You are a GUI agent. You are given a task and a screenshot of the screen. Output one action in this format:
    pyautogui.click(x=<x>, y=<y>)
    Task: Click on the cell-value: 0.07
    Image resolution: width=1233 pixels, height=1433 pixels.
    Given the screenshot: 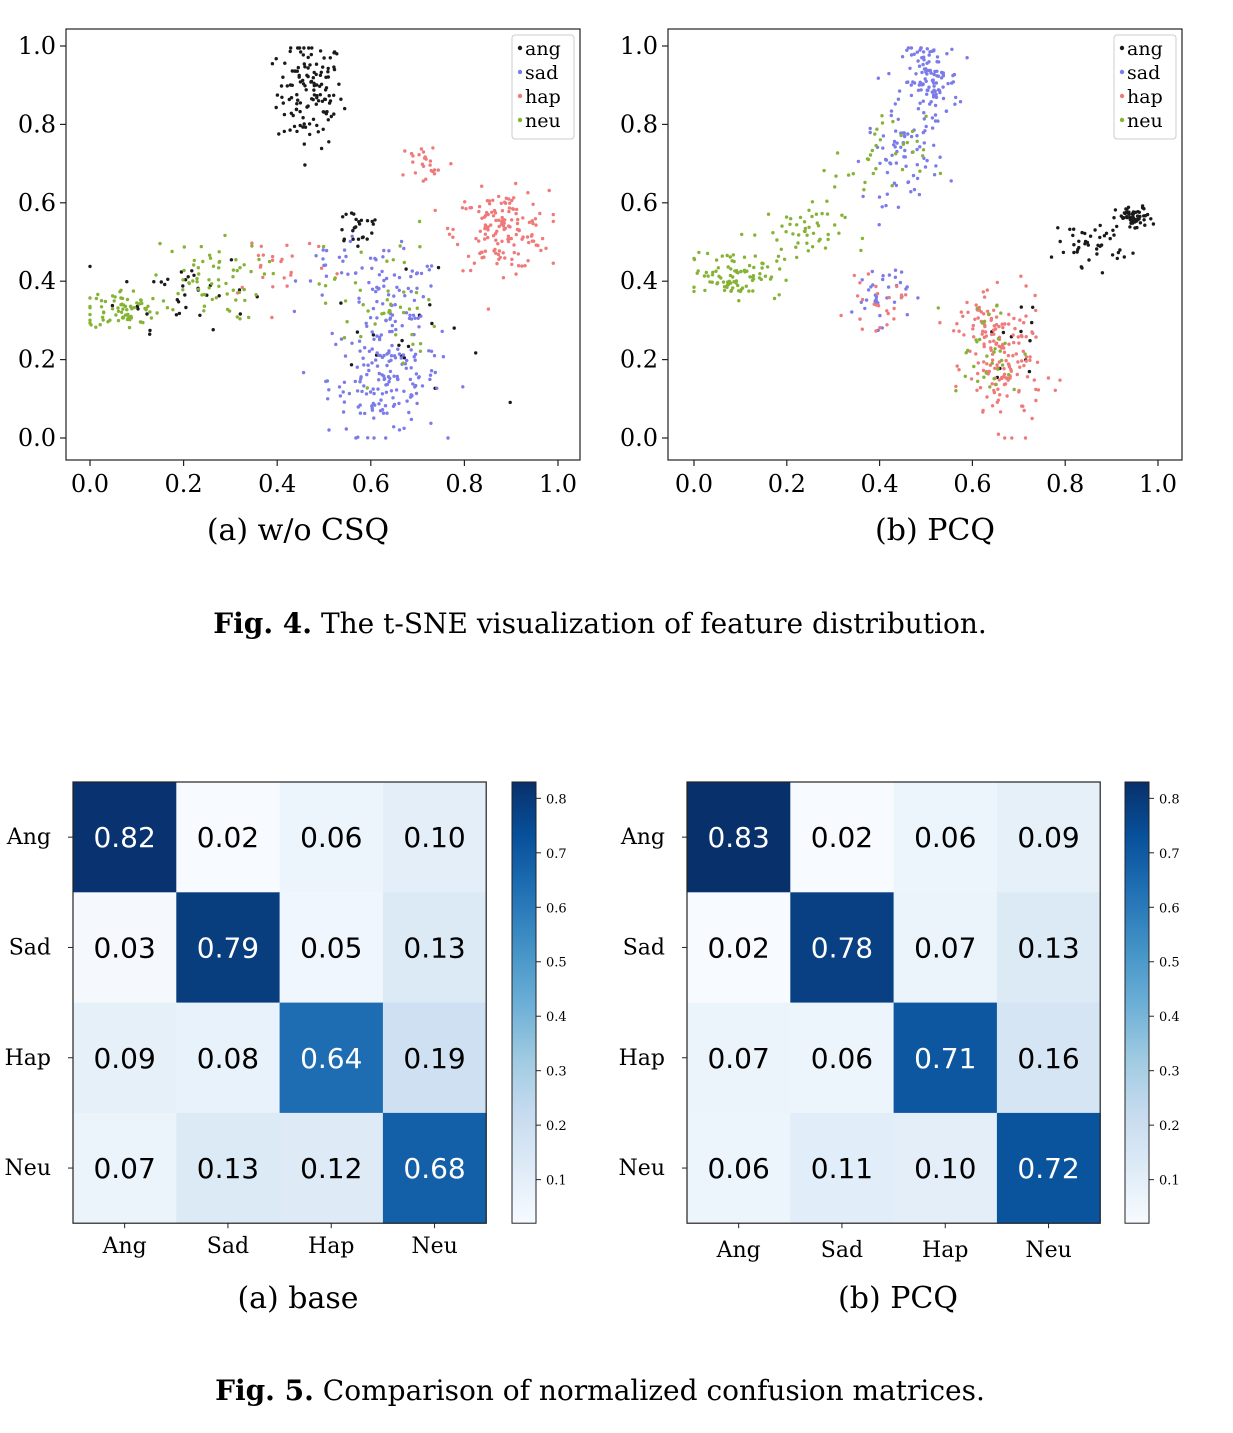 What is the action you would take?
    pyautogui.click(x=945, y=947)
    